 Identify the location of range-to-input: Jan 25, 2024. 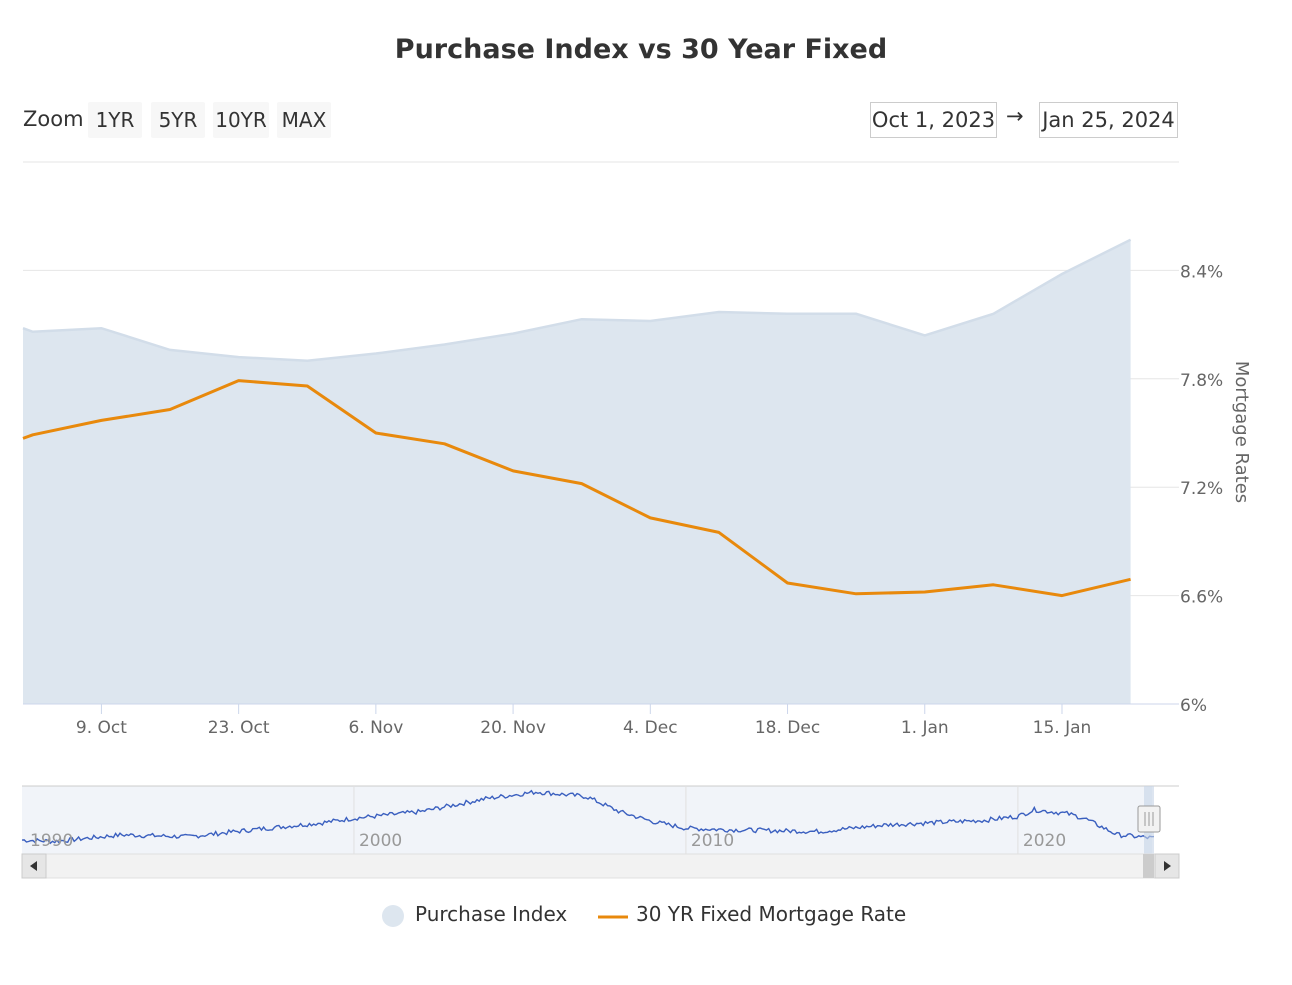
(1108, 120).